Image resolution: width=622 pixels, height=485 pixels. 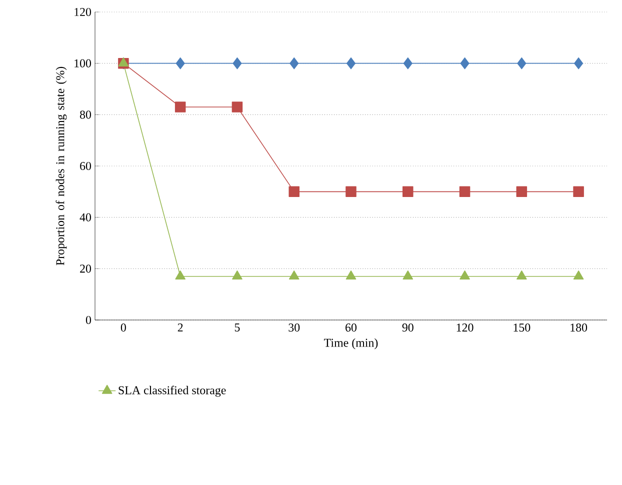 What do you see at coordinates (237, 328) in the screenshot?
I see `x-tick-label: 5` at bounding box center [237, 328].